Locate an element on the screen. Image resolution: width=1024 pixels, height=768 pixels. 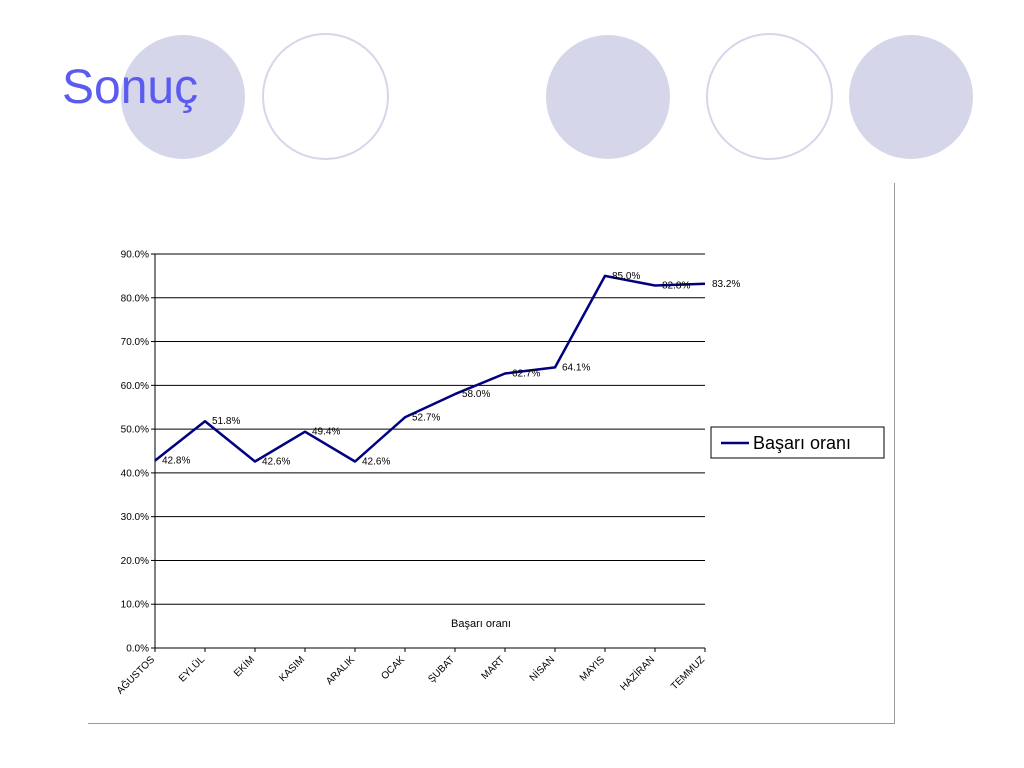
y-tick-label: 30.0% is located at coordinates (135, 517).